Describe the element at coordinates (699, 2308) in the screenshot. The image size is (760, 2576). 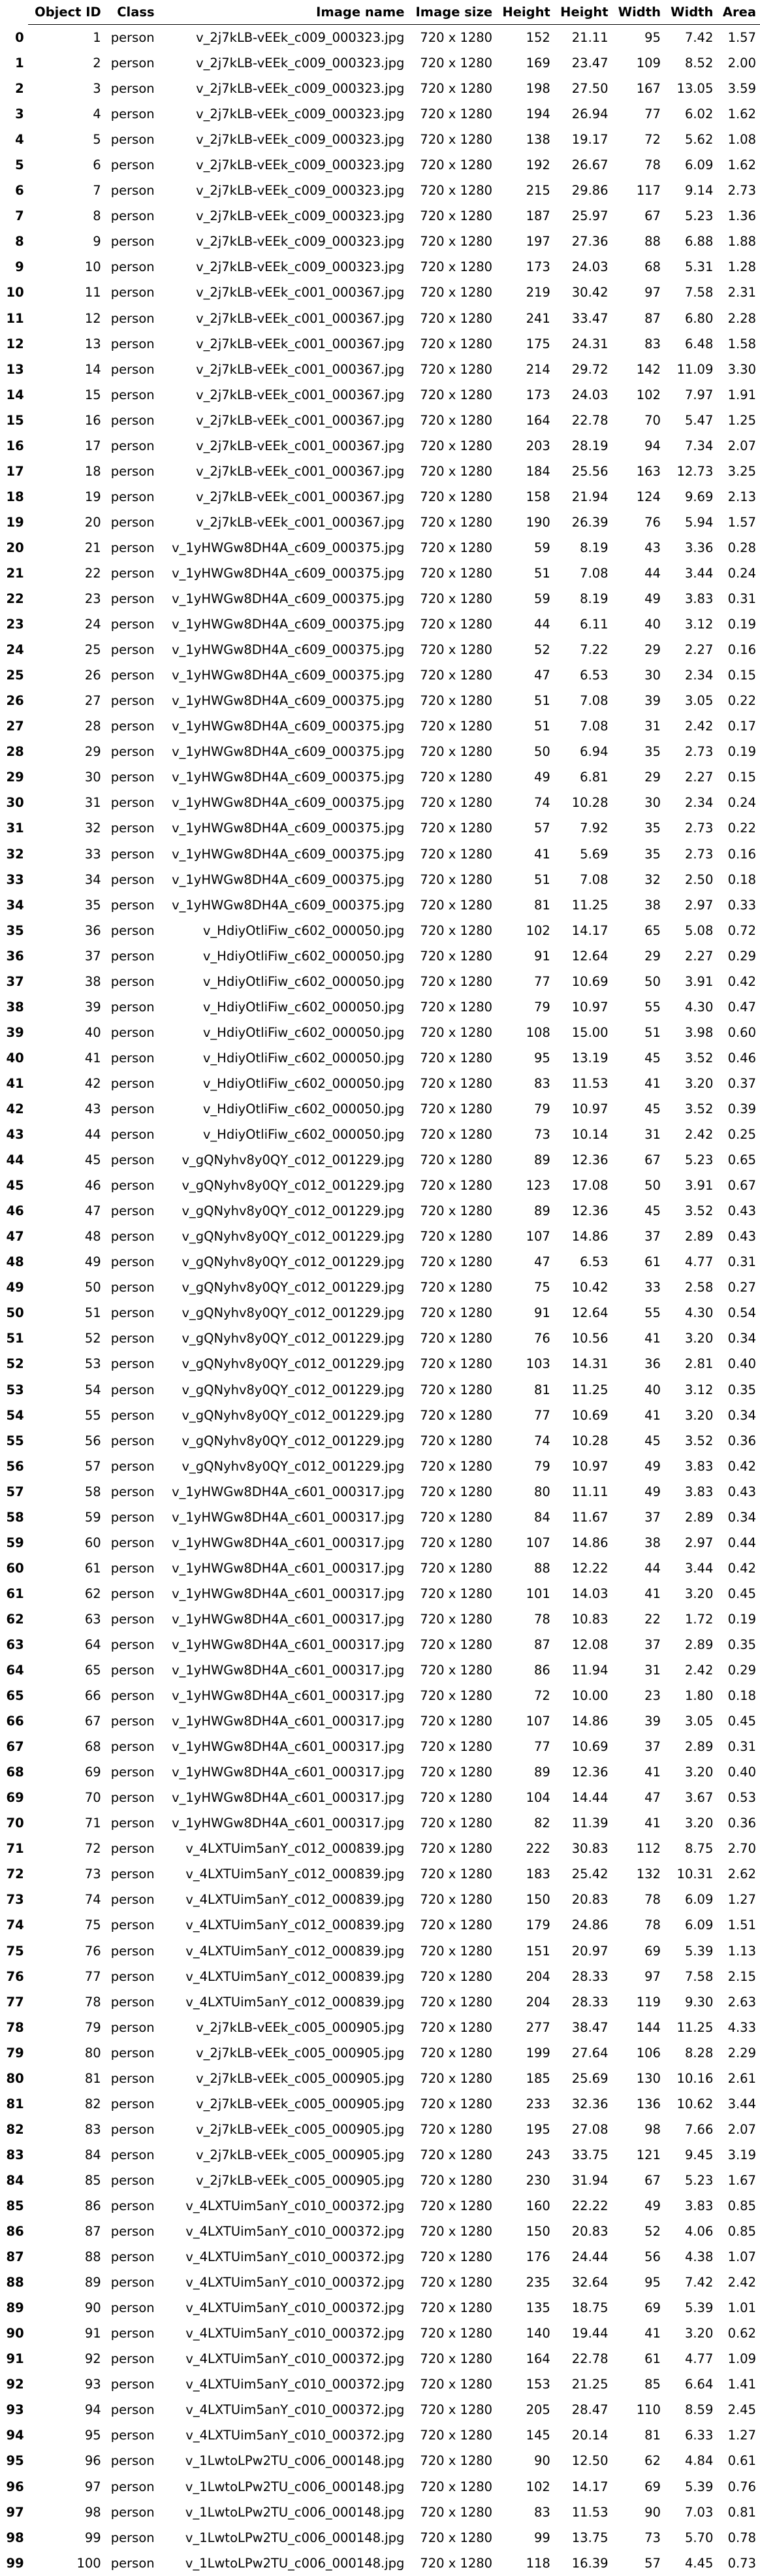
I see `width-pct-cell: 5.39` at that location.